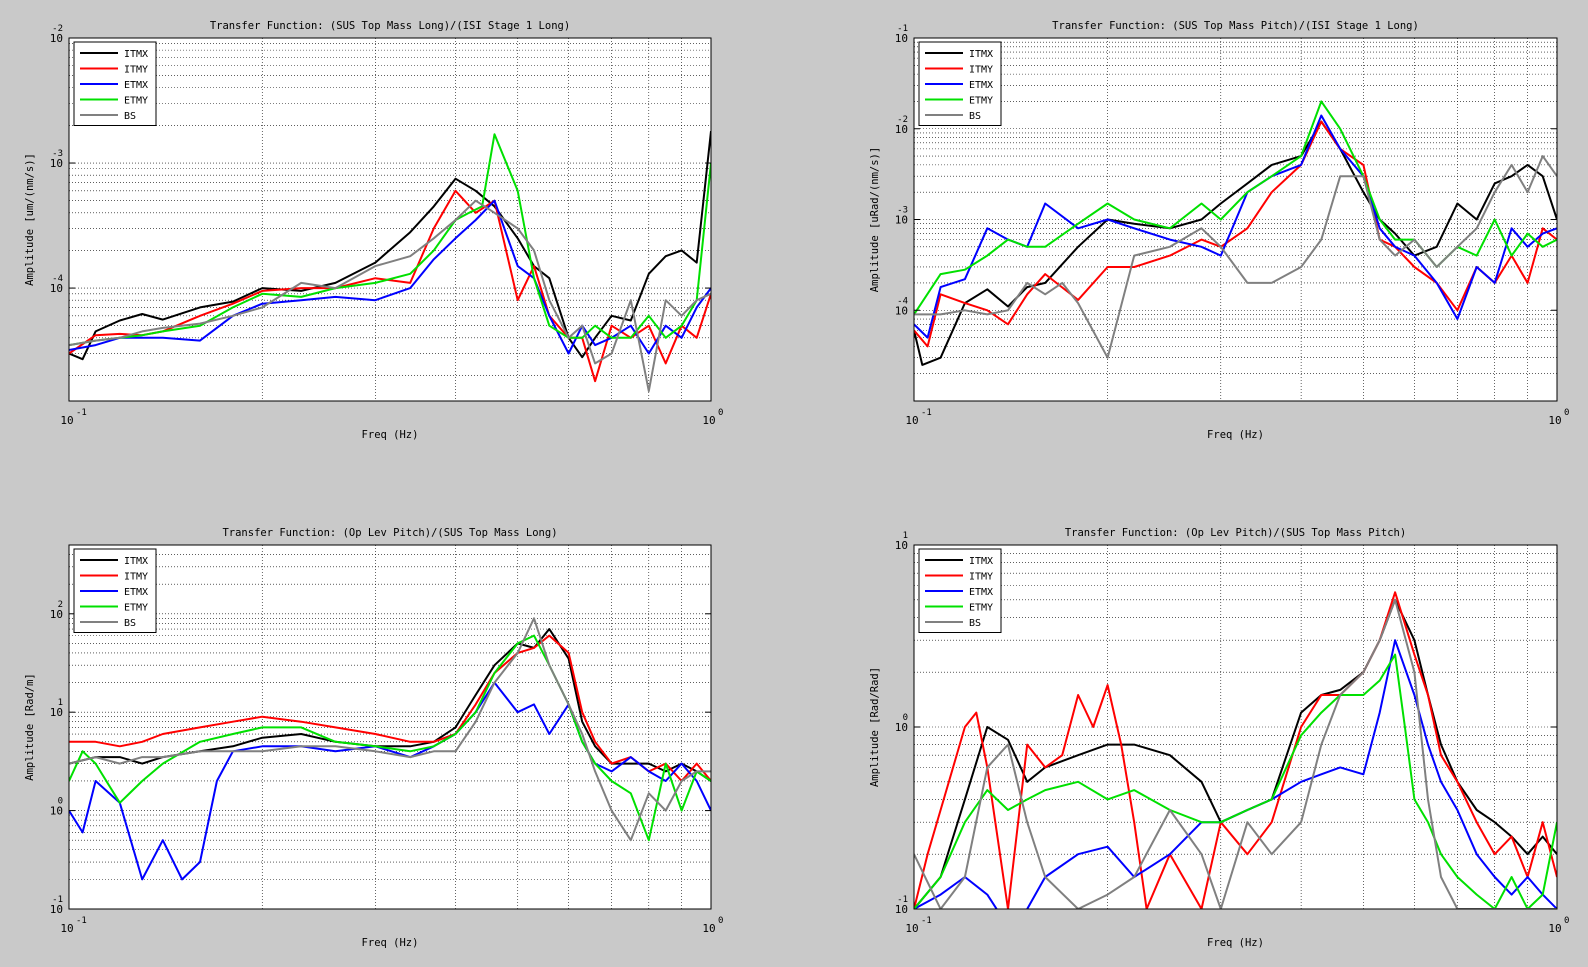 This screenshot has width=1588, height=967. Describe the element at coordinates (959, 561) in the screenshot. I see `legend-item-itmx: ITMX` at that location.